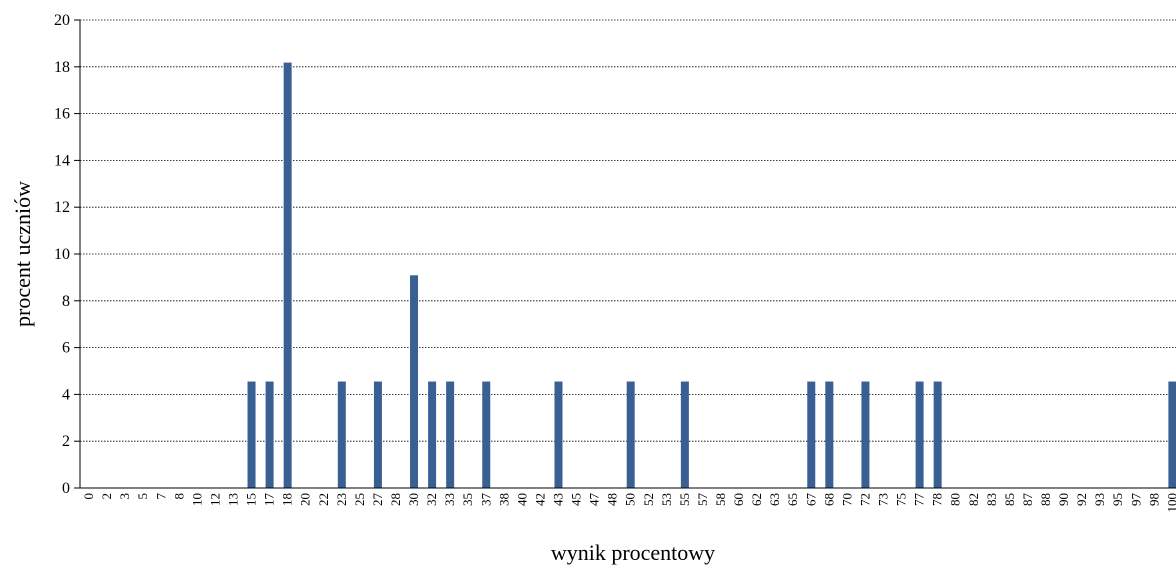 Image resolution: width=1176 pixels, height=571 pixels. I want to click on x-tick-label: 10, so click(196, 499).